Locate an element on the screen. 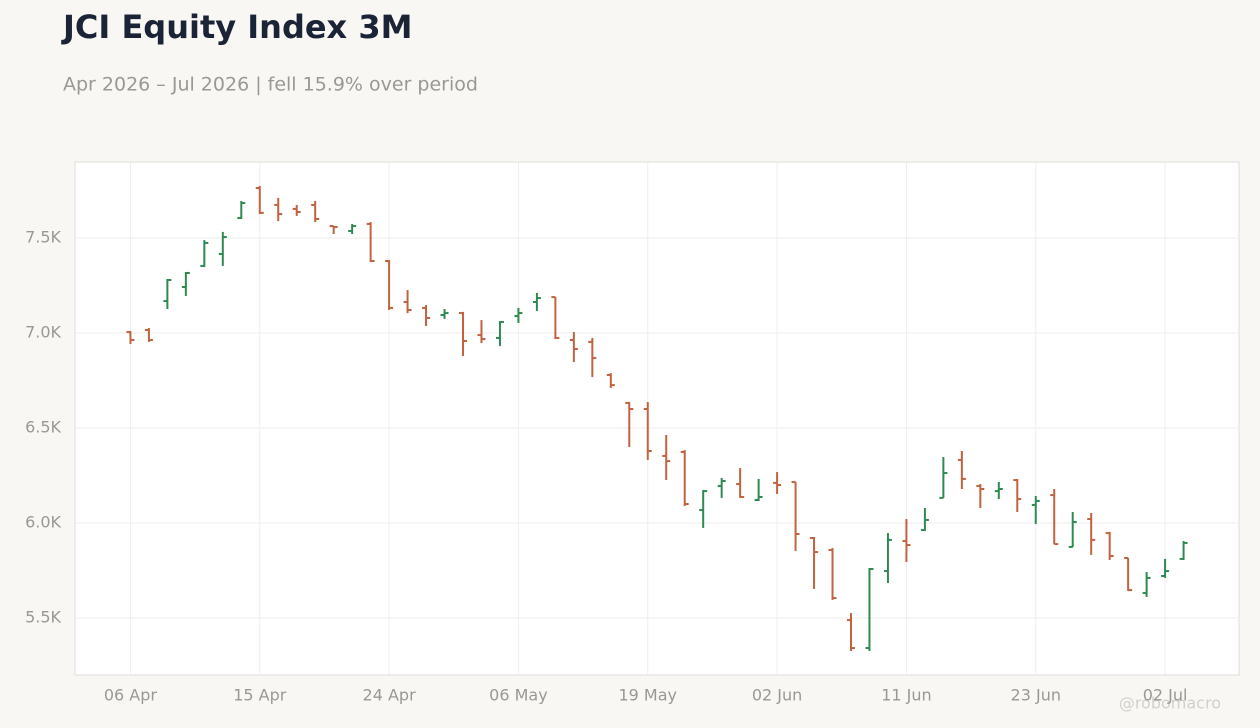 This screenshot has width=1260, height=728. chart-title: JCI Equity Index 3M is located at coordinates (236, 27).